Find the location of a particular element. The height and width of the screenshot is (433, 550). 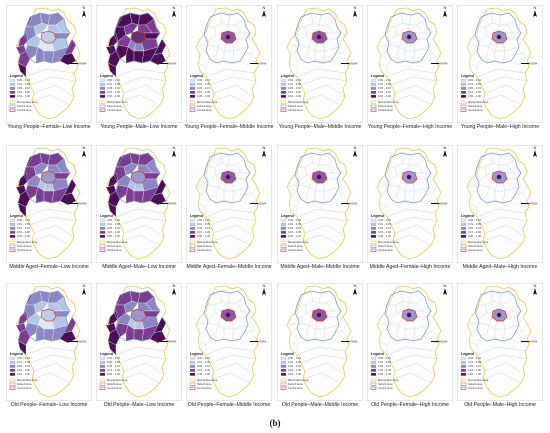

panel-label: Middle Aged–Female–Low Income is located at coordinates (49, 267).